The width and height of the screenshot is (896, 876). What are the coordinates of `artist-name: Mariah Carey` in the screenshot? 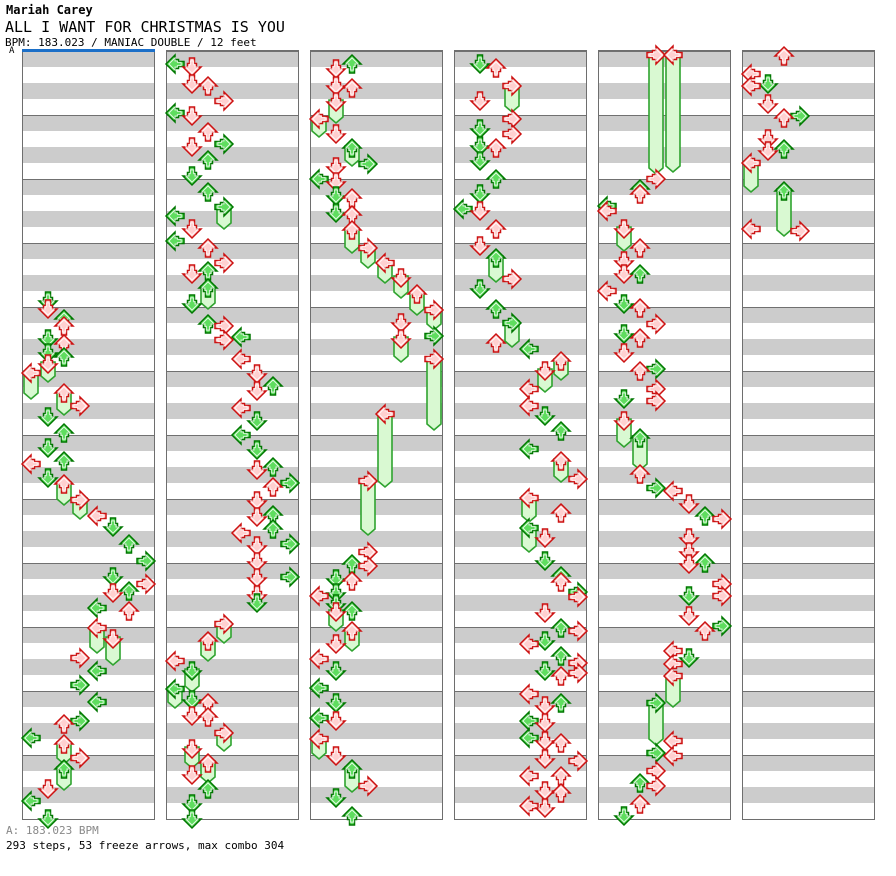 It's located at (49, 10).